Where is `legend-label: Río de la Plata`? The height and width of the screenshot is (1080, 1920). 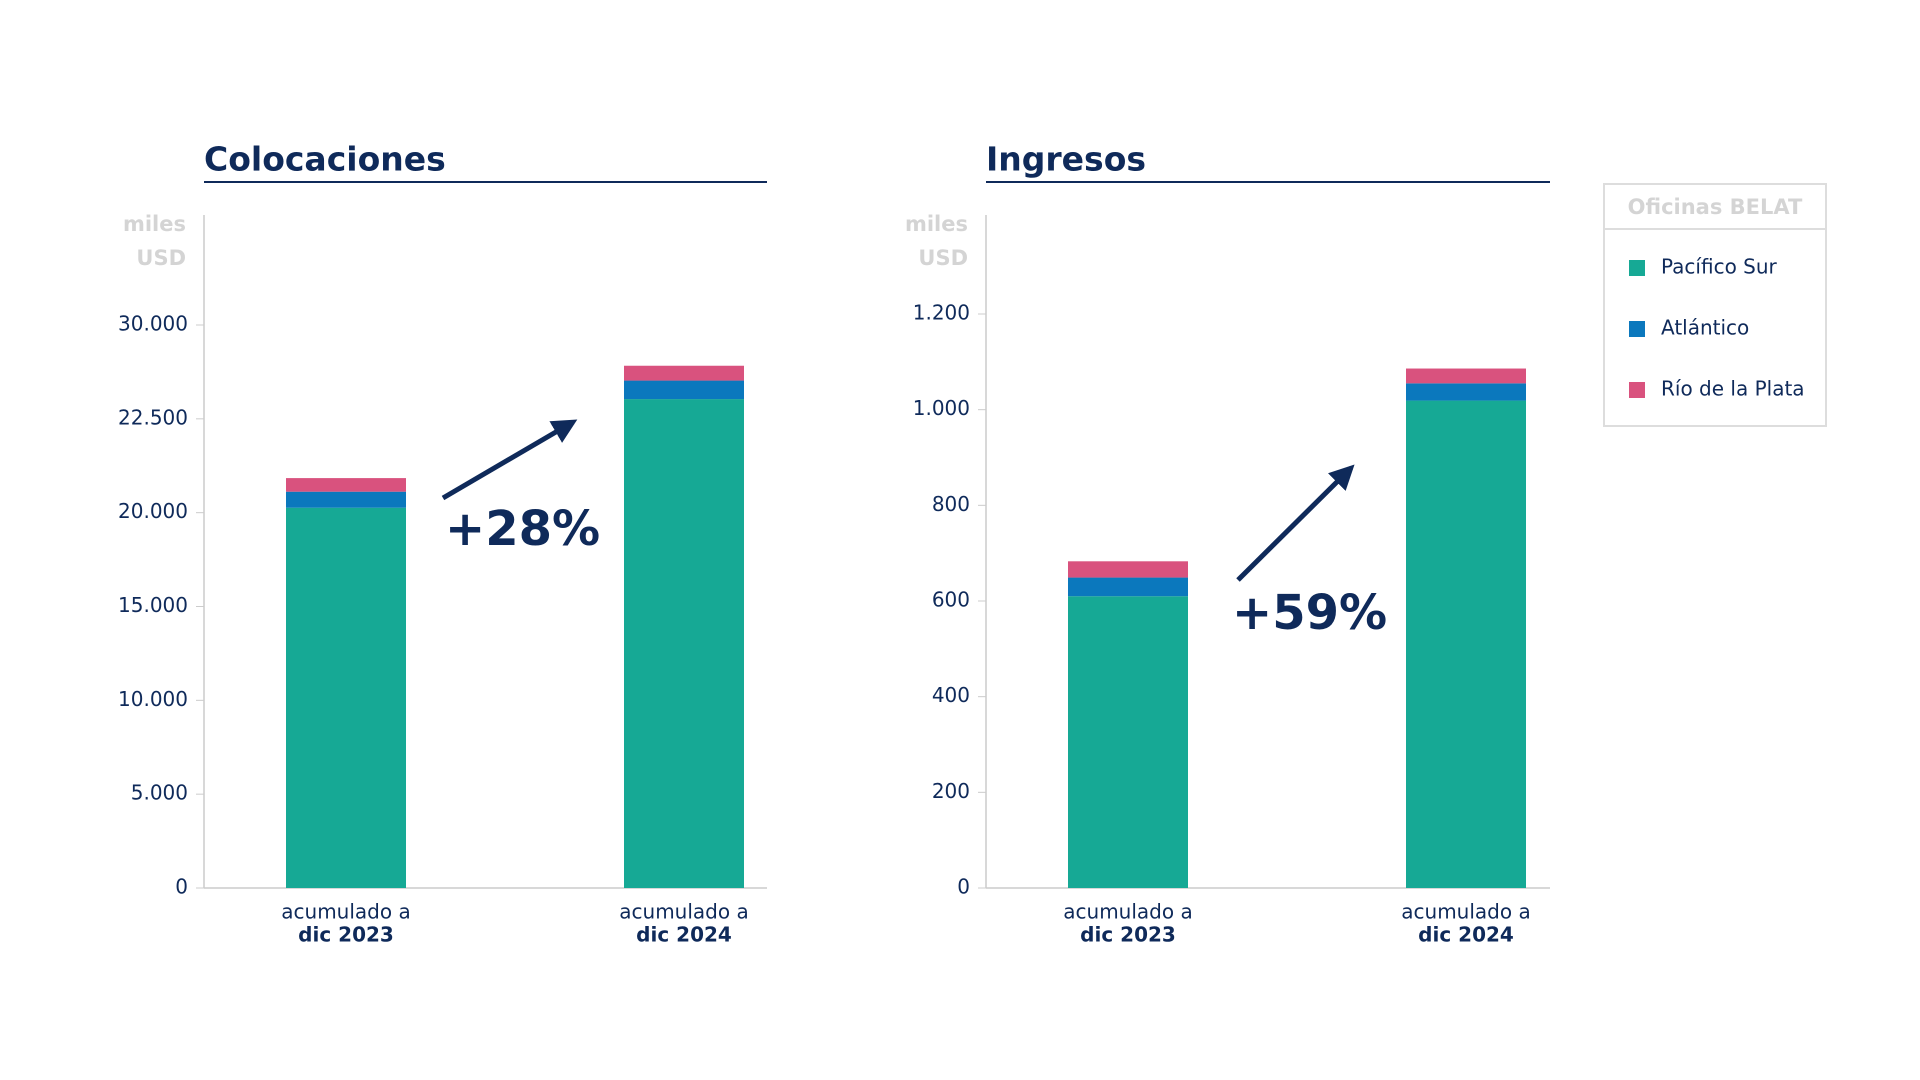
legend-label: Río de la Plata is located at coordinates (1733, 389).